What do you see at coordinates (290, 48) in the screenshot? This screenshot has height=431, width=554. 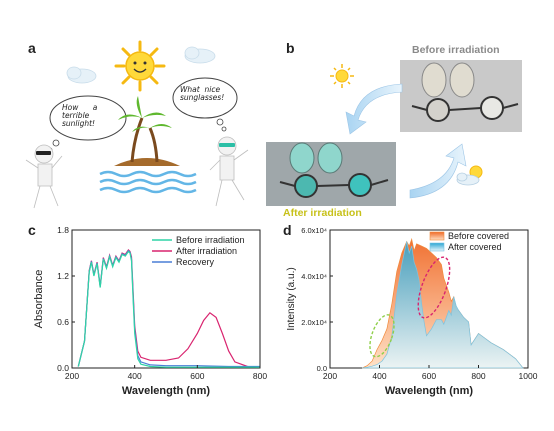 I see `panel-label-b: b` at bounding box center [290, 48].